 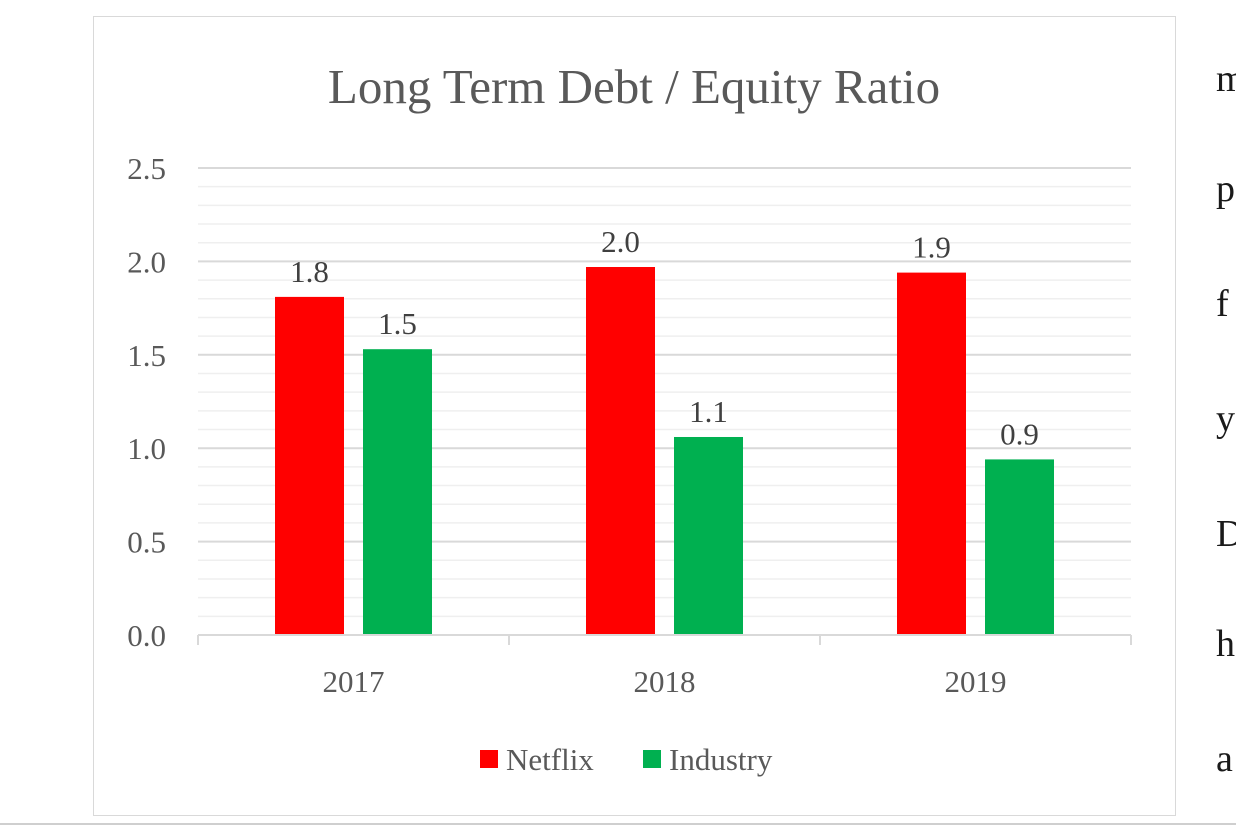 I want to click on side-text-fragment: D, so click(x=1226, y=534).